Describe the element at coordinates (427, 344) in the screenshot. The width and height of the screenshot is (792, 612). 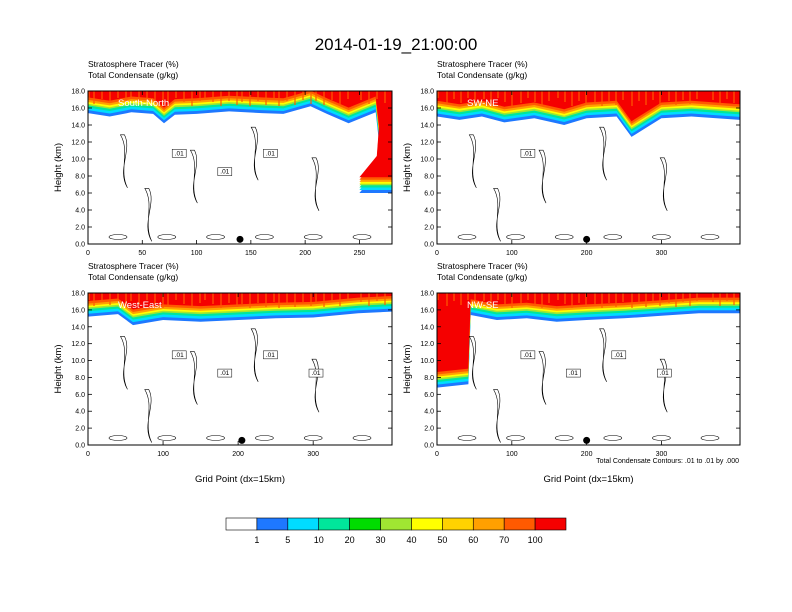
I see `y-tick-label: 12.0` at that location.